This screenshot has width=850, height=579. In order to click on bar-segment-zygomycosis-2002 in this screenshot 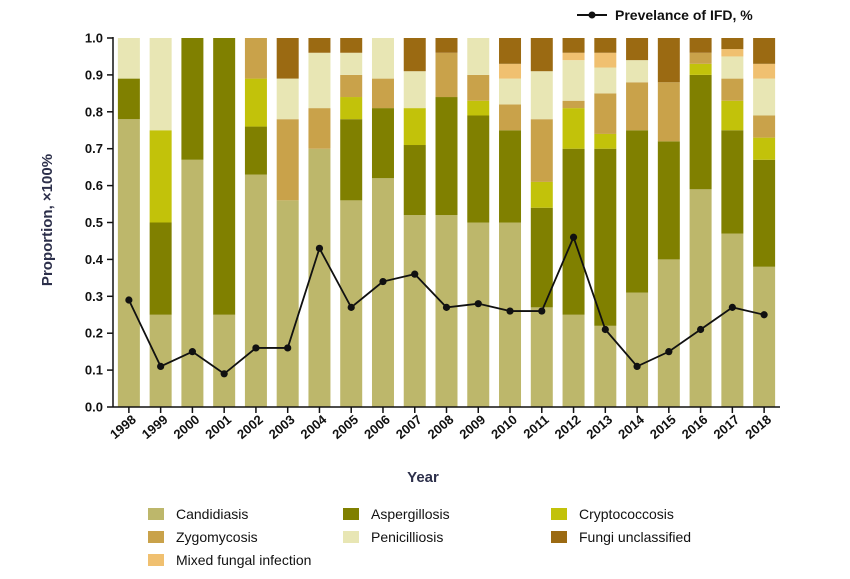, I will do `click(255, 58)`.